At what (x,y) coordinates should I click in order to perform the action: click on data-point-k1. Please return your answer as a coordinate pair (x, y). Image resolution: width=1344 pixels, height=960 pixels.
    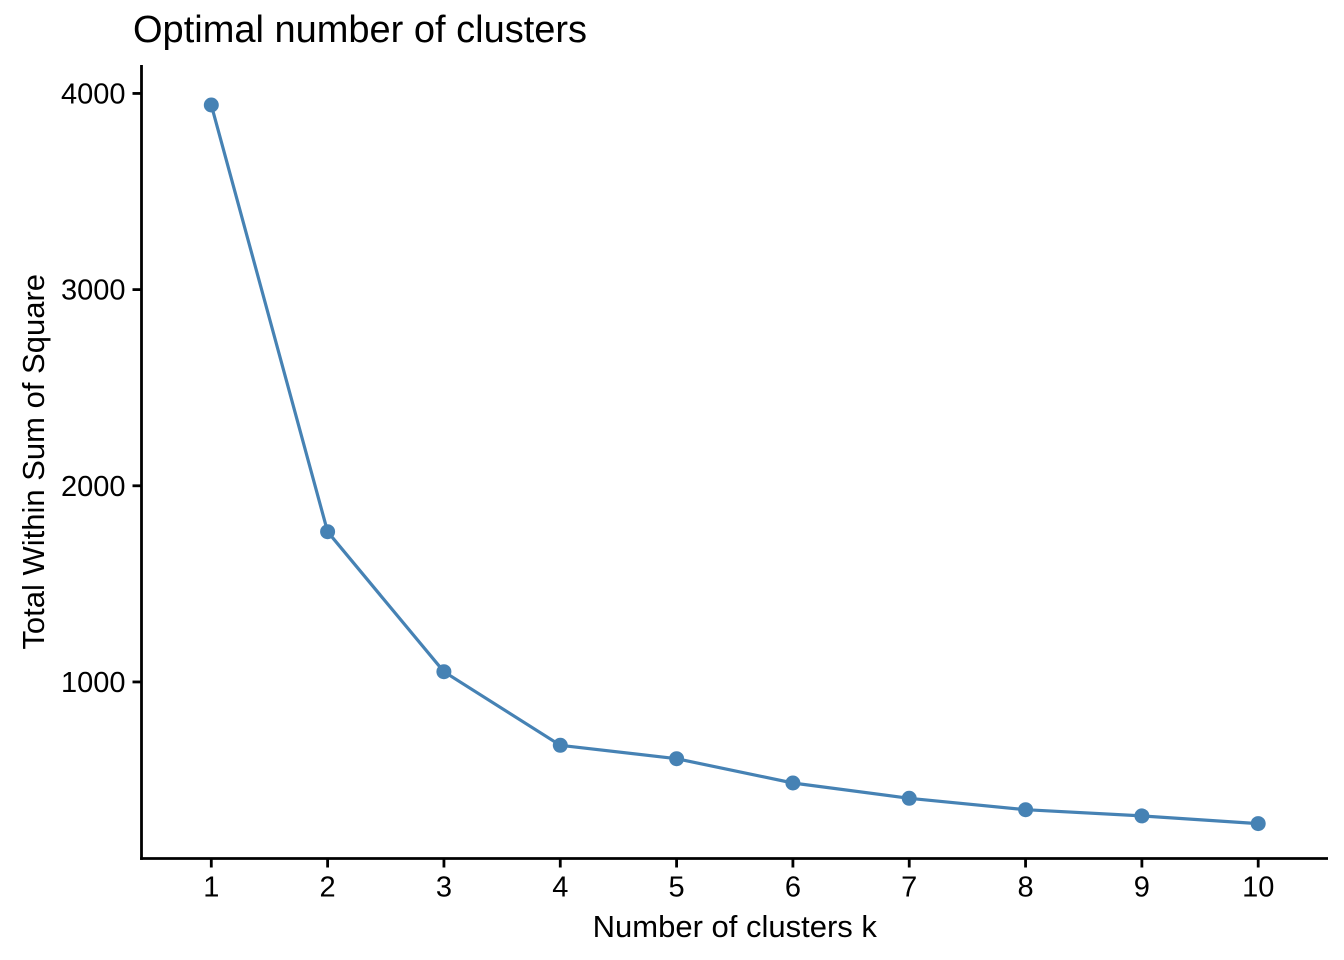
    Looking at the image, I should click on (211, 105).